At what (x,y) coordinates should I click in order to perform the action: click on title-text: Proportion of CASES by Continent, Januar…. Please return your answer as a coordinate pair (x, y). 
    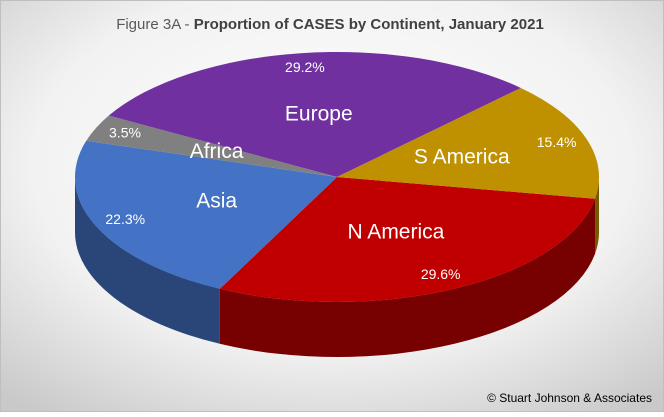
    Looking at the image, I should click on (369, 24).